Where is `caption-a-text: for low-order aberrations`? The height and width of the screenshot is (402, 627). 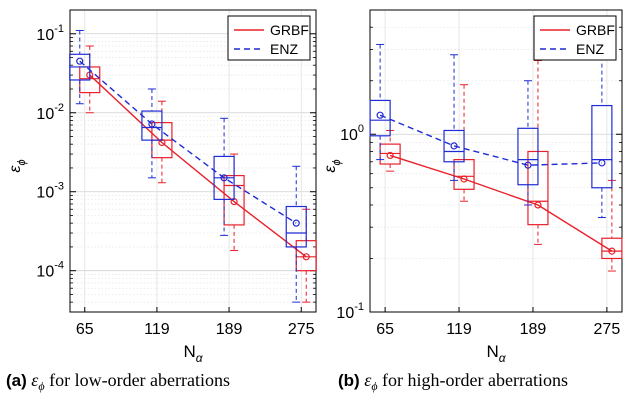
caption-a-text: for low-order aberrations is located at coordinates (140, 380).